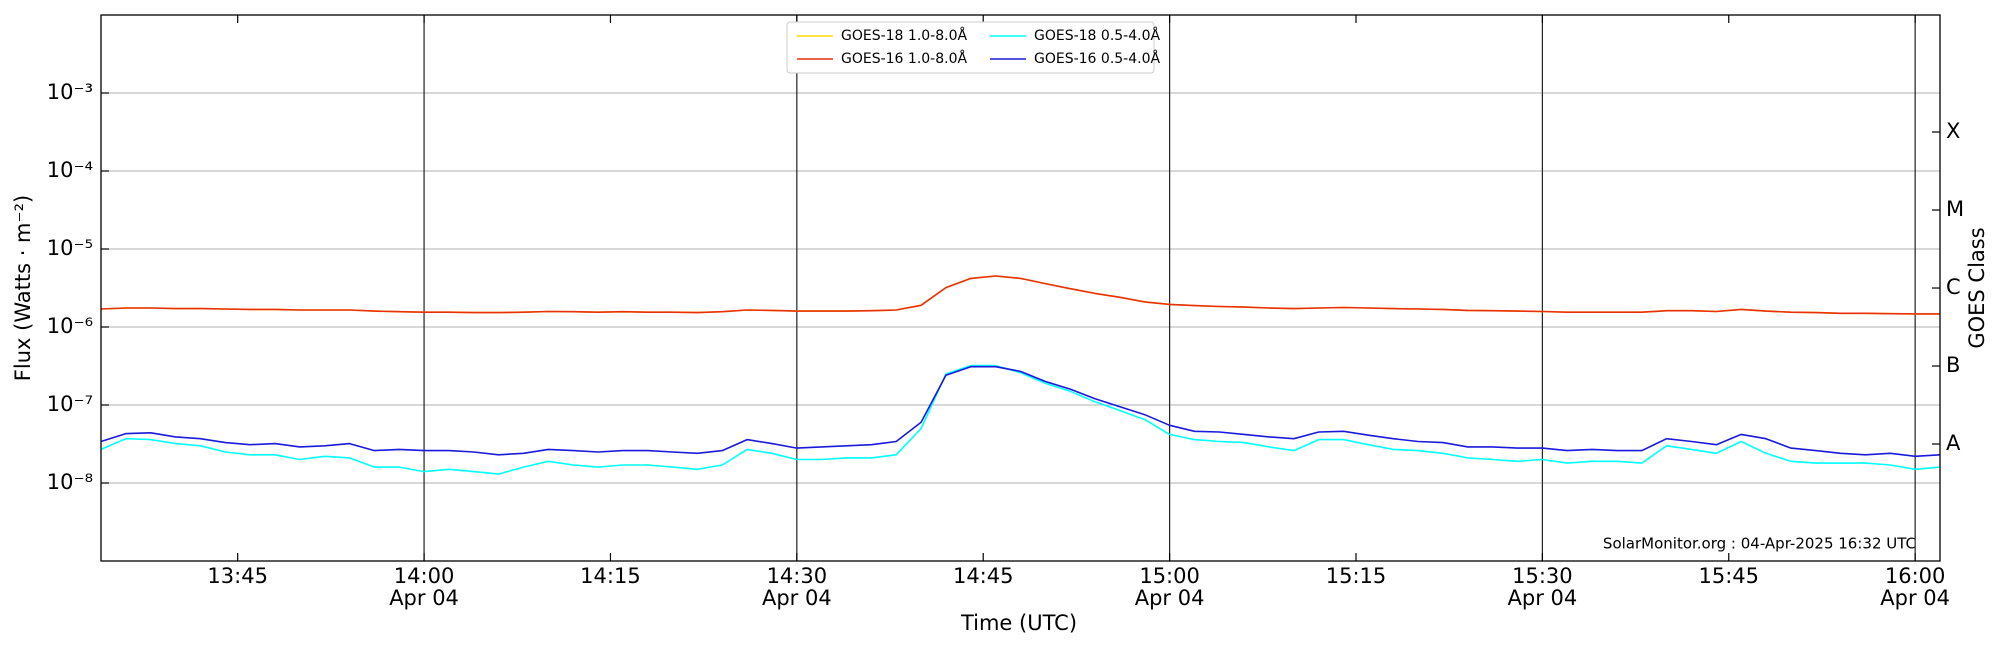  I want to click on x-tick-label: 15:00, so click(1169, 576).